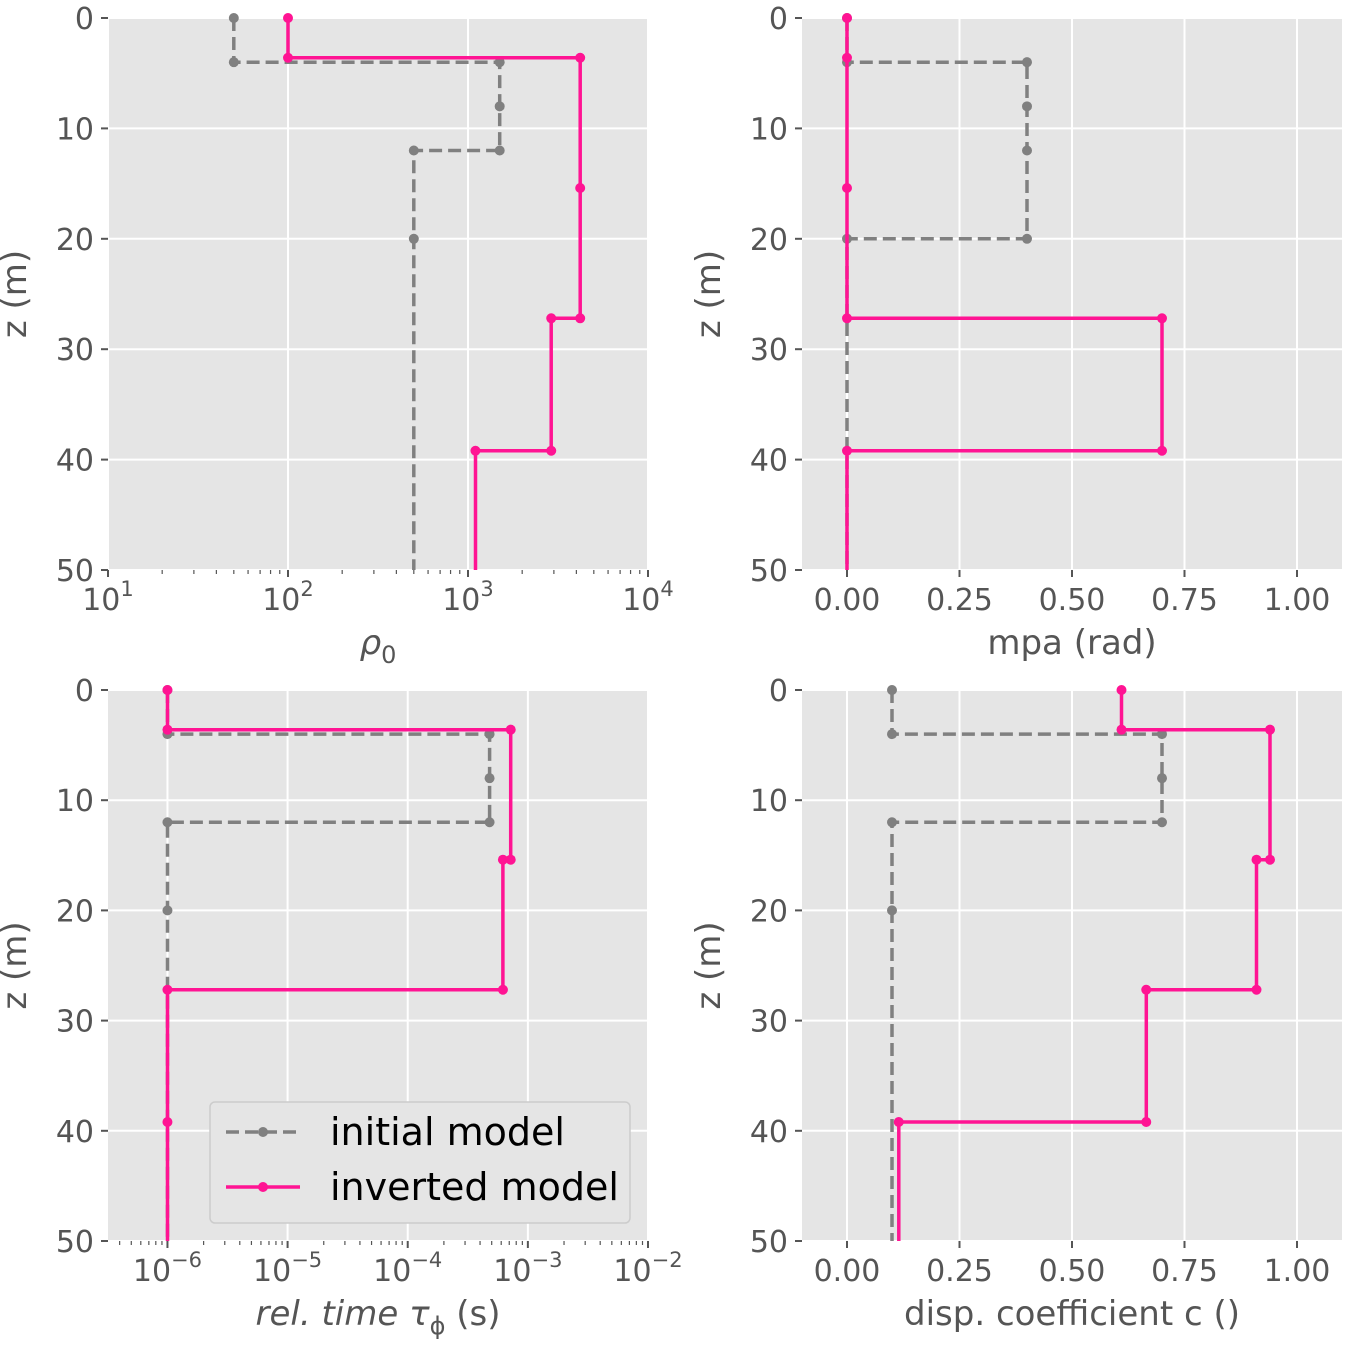 This screenshot has height=1350, width=1350. What do you see at coordinates (378, 646) in the screenshot?
I see `x-axis-label: ρ0` at bounding box center [378, 646].